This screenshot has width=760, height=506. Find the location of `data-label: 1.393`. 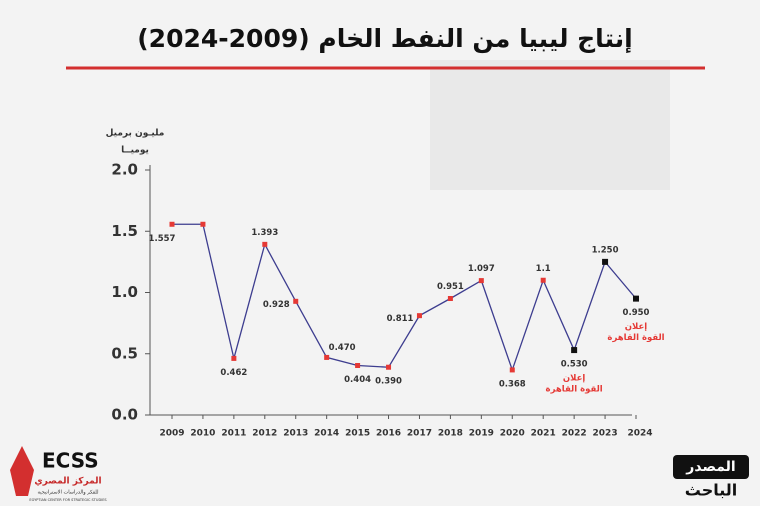

data-label: 1.393 is located at coordinates (264, 233).